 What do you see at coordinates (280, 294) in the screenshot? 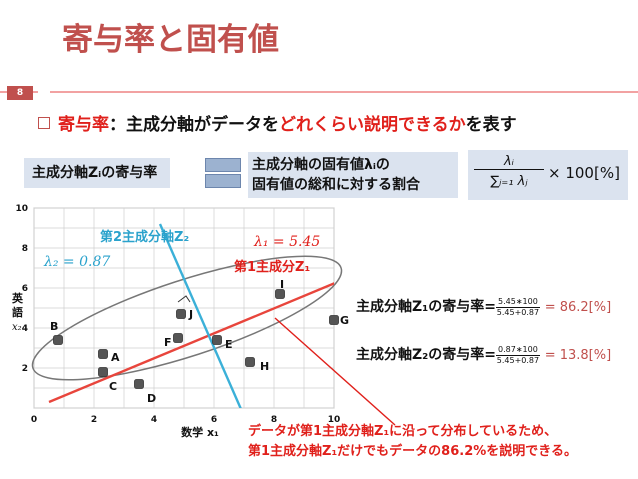
I see `data-point-i` at bounding box center [280, 294].